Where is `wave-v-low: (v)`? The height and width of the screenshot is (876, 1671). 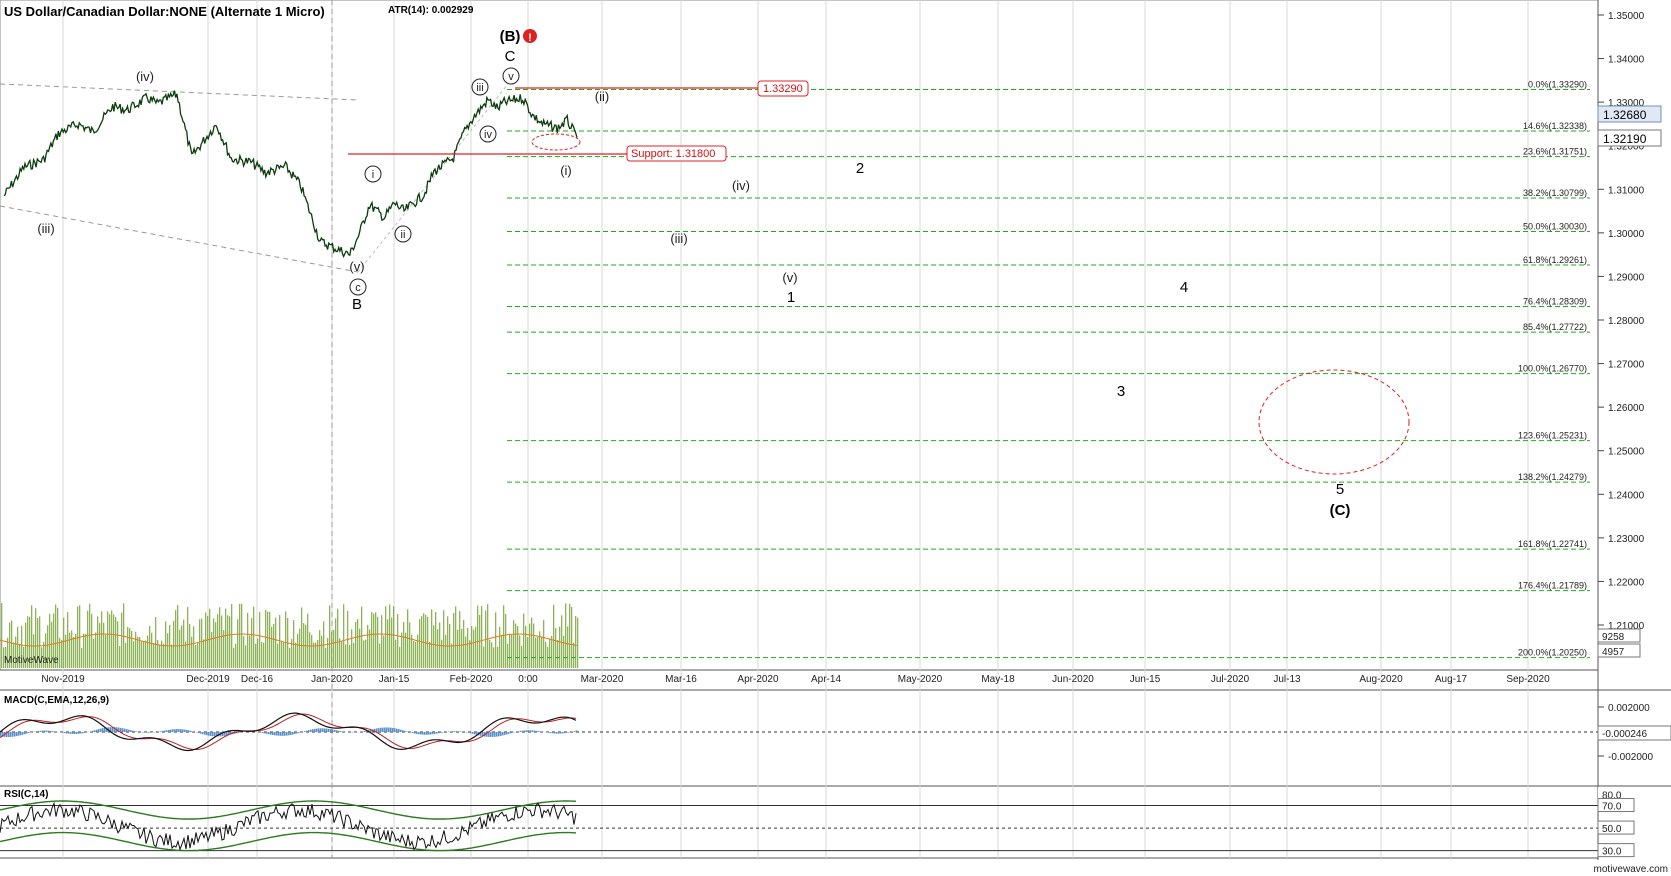 wave-v-low: (v) is located at coordinates (356, 266).